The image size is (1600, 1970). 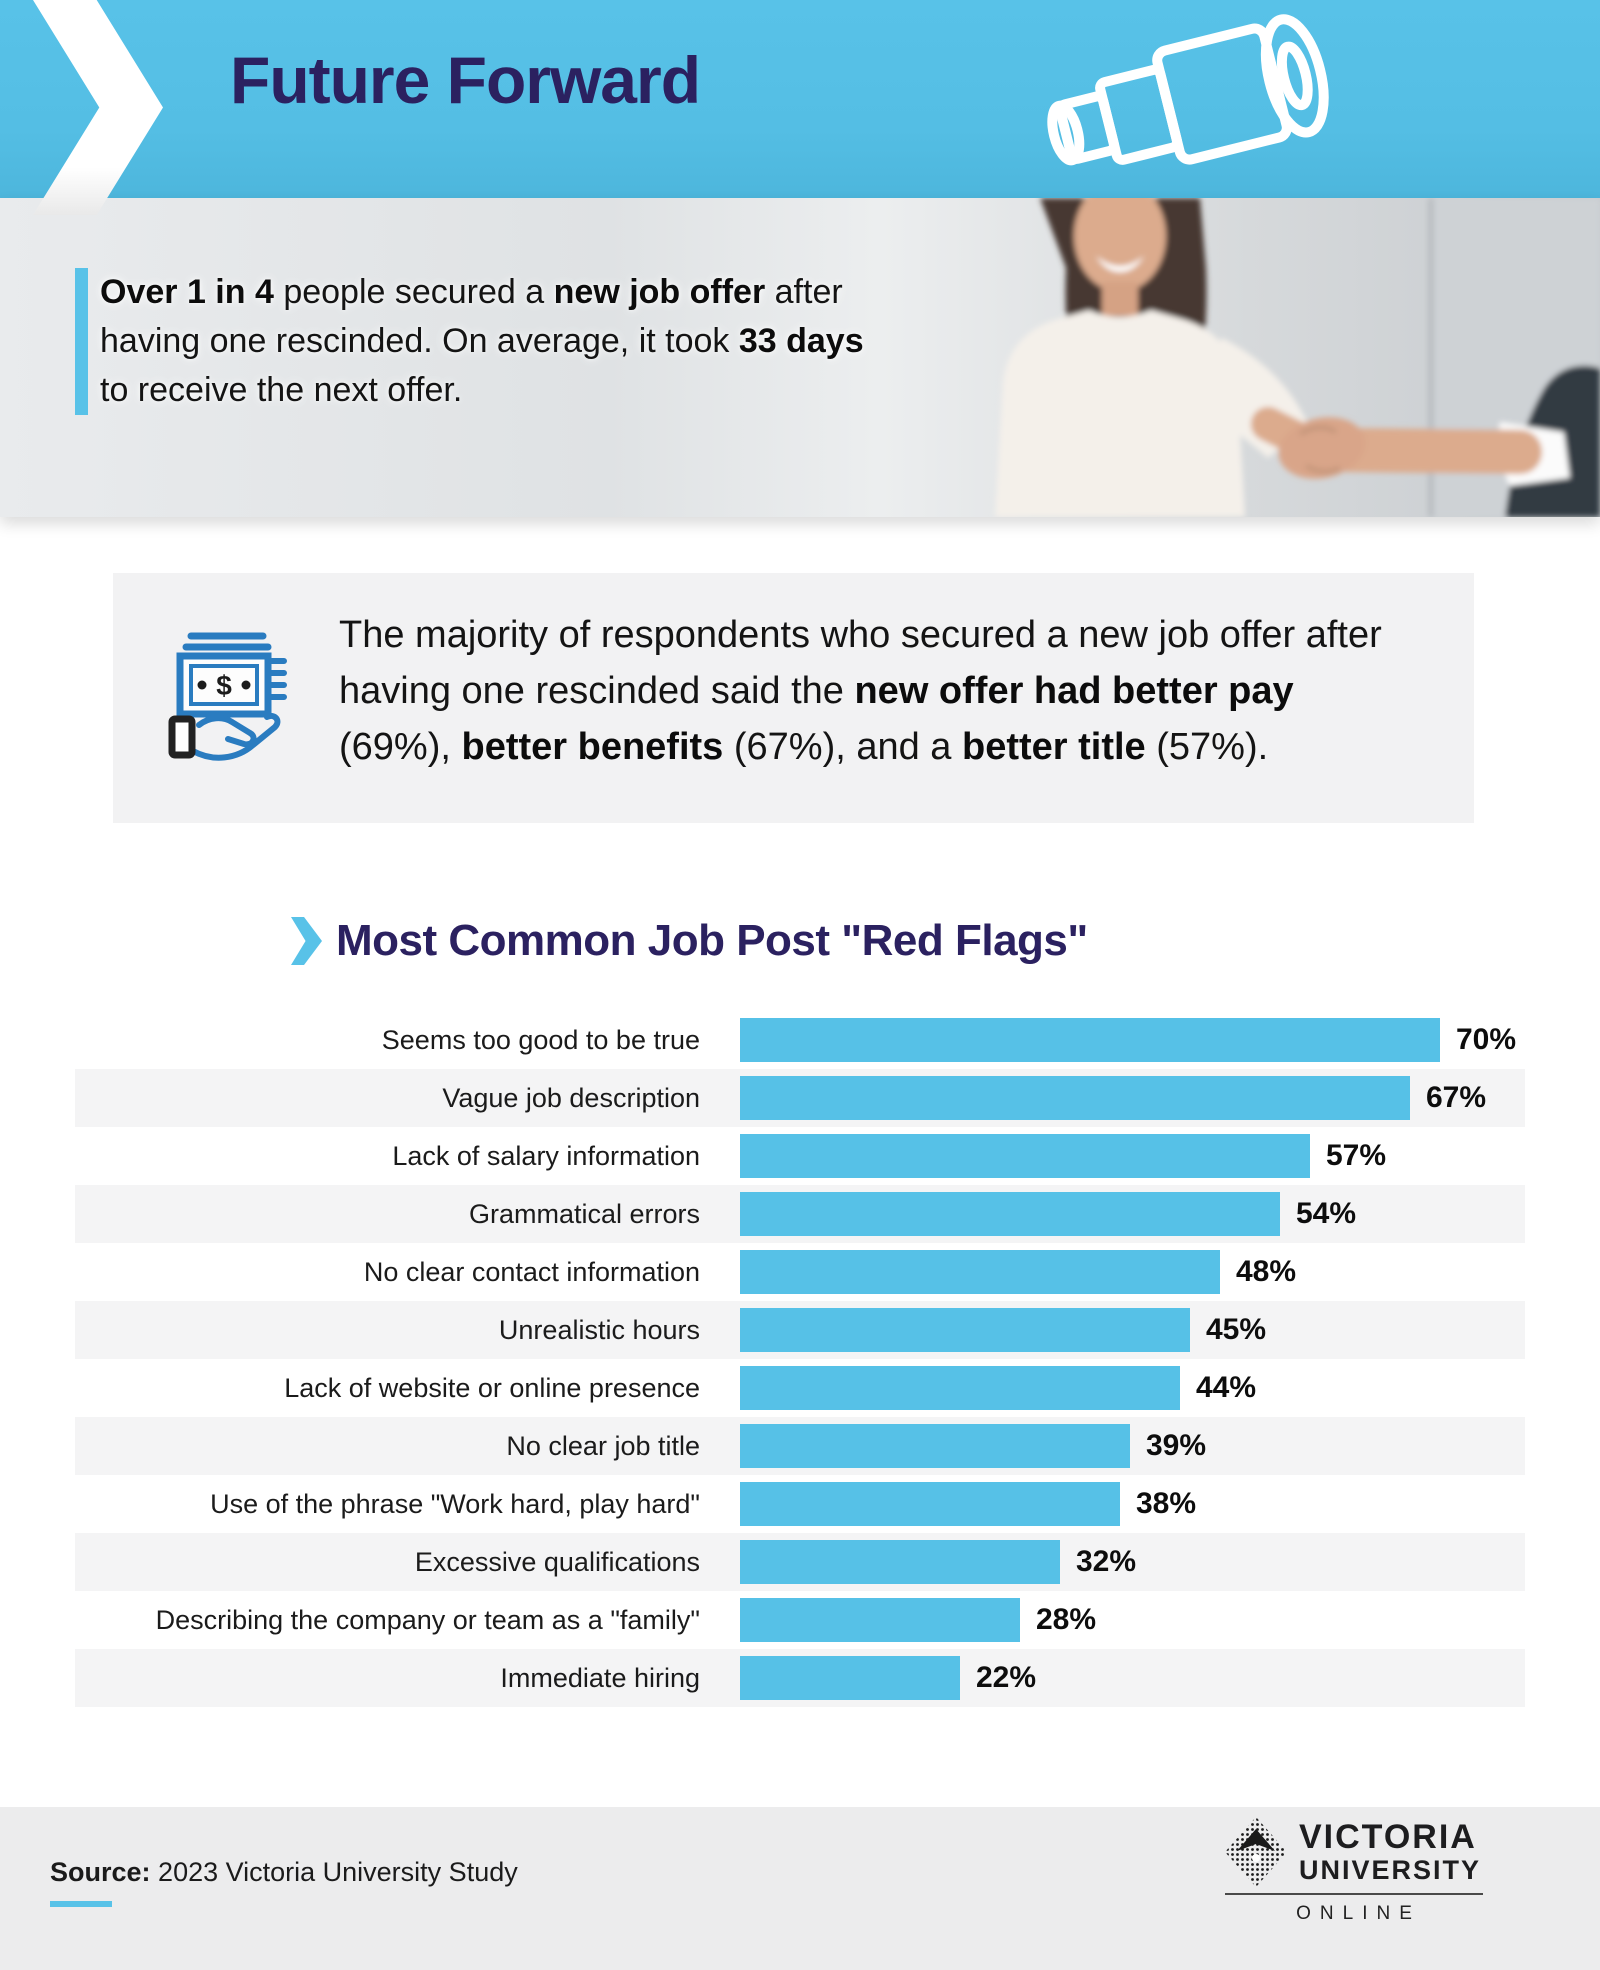 What do you see at coordinates (557, 1561) in the screenshot?
I see `bar-label: Excessive qualifications` at bounding box center [557, 1561].